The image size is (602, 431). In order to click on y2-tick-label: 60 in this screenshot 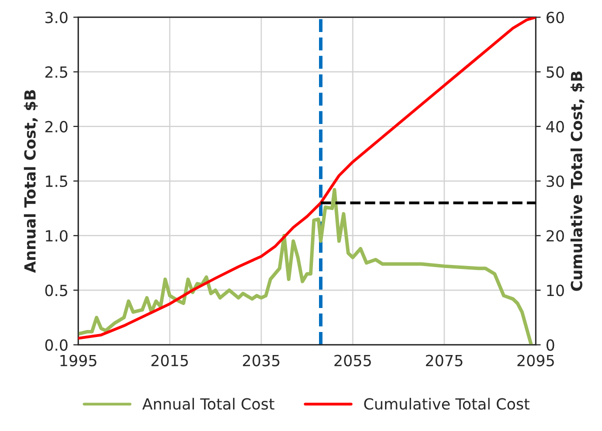, I will do `click(555, 18)`.